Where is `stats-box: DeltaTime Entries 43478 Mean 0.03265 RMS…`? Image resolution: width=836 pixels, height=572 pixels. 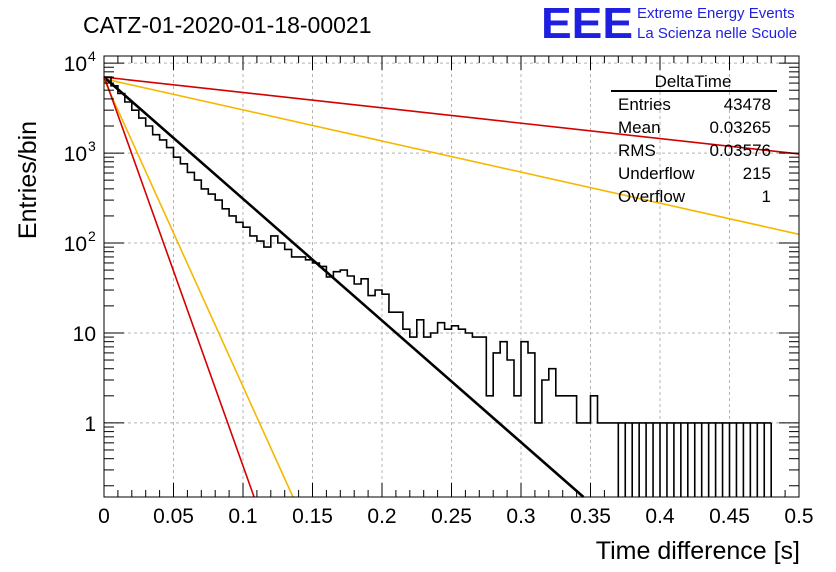 stats-box: DeltaTime Entries 43478 Mean 0.03265 RMS… is located at coordinates (694, 139).